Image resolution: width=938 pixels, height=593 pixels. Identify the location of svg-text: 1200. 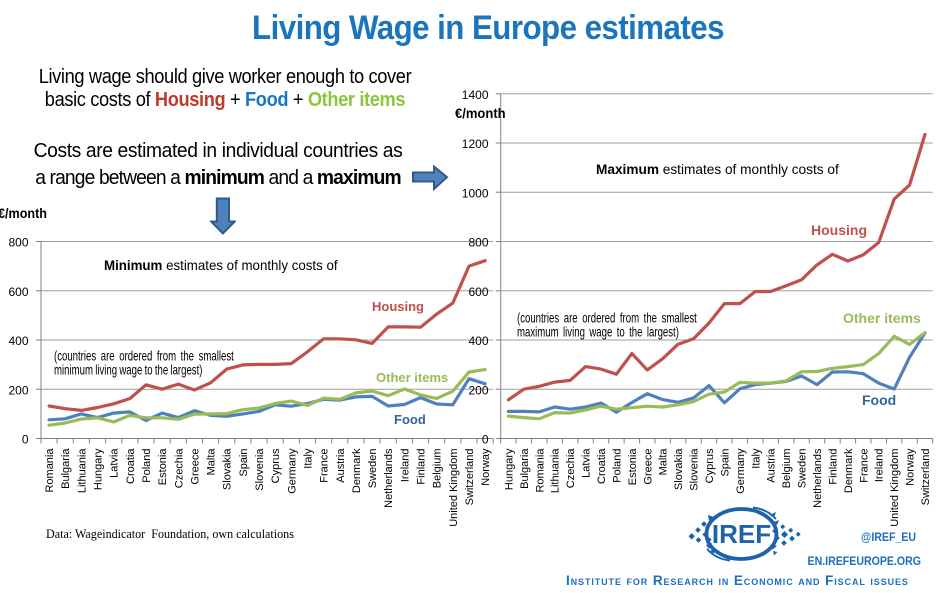
(475, 144).